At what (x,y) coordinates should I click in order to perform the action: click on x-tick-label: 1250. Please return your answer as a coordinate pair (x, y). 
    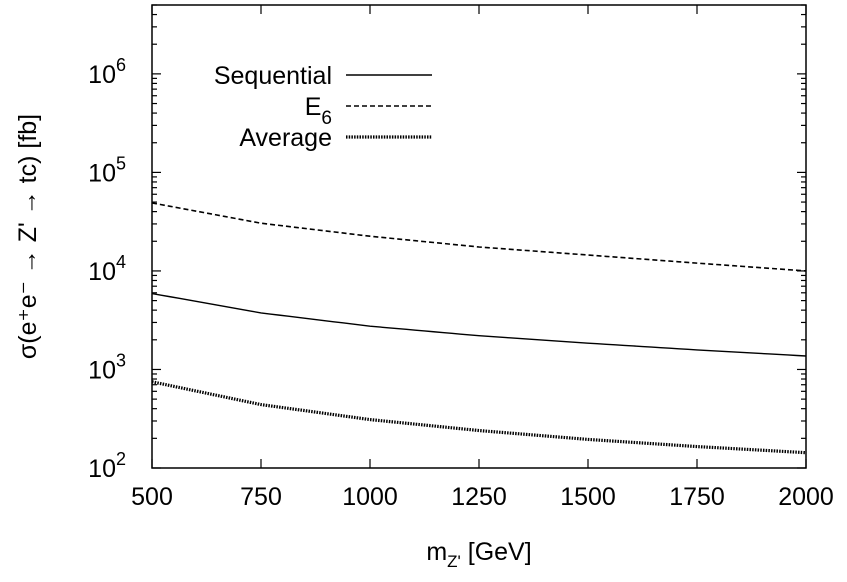
    Looking at the image, I should click on (479, 497).